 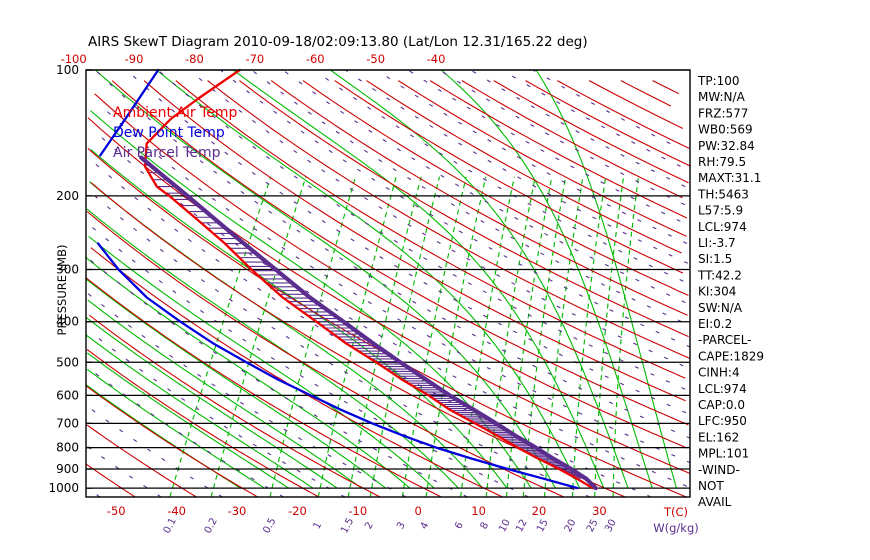 What do you see at coordinates (67, 423) in the screenshot?
I see `pressure-tick-label: 700` at bounding box center [67, 423].